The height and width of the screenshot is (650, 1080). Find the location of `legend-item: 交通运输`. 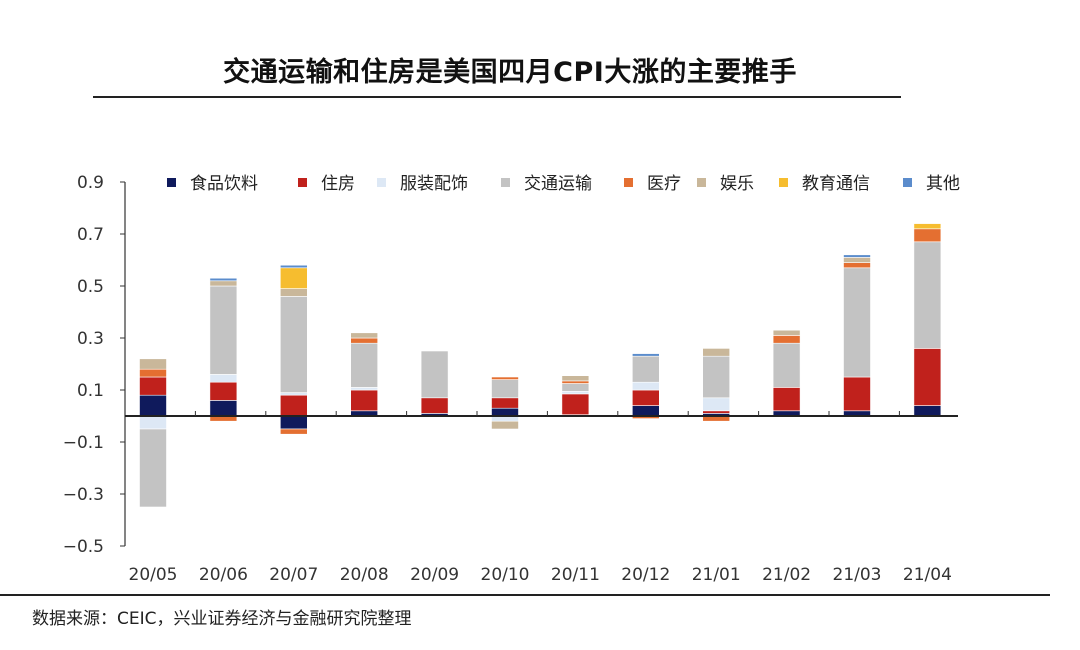

legend-item: 交通运输 is located at coordinates (546, 184).